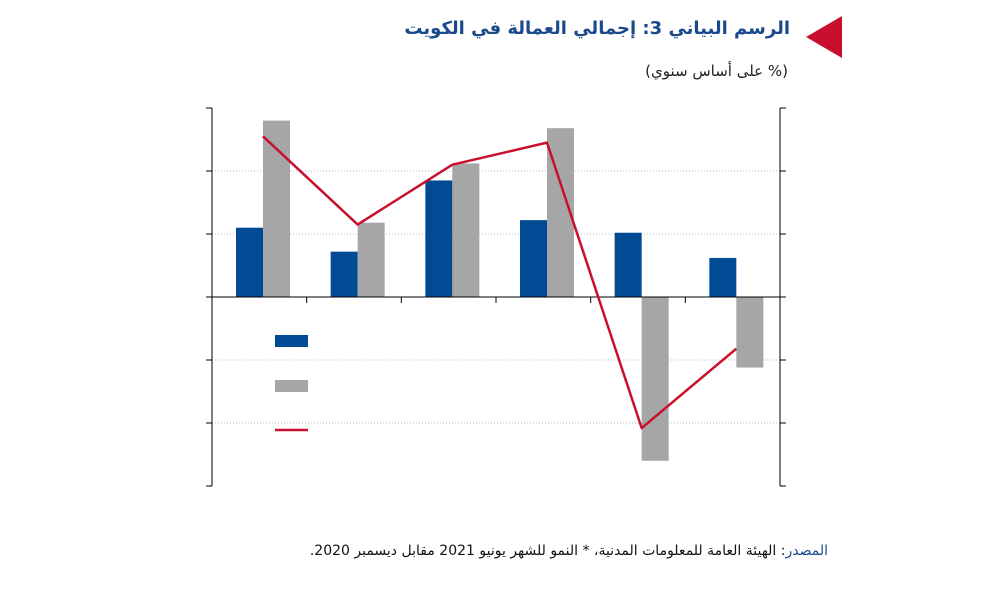 The height and width of the screenshot is (600, 1000). Describe the element at coordinates (824, 37) in the screenshot. I see `title-marker-triangle` at that location.